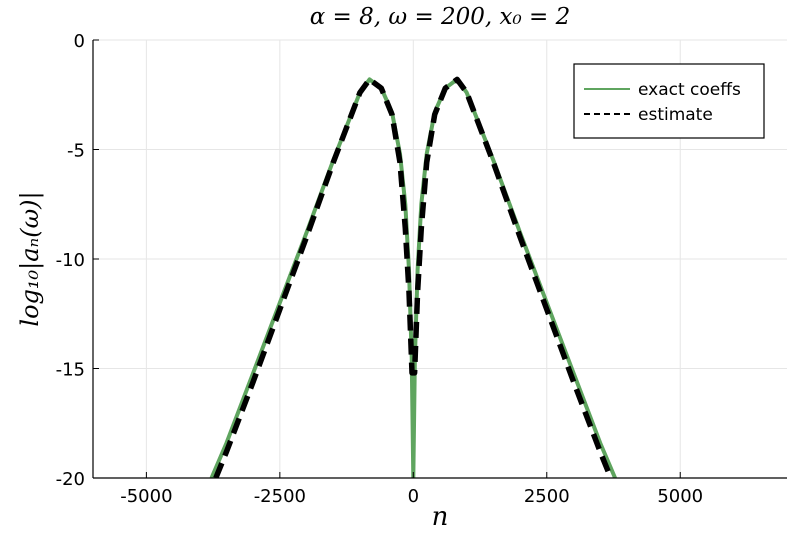  Describe the element at coordinates (30, 258) in the screenshot. I see `y-axis-label: log₁₀|aₙ(ω)|` at that location.